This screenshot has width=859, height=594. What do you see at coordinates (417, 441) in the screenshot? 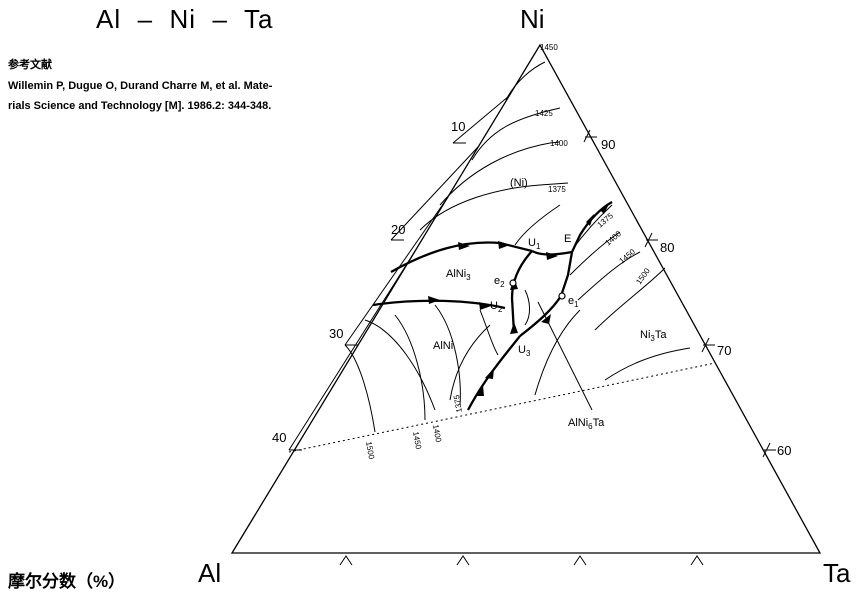
I see `isotherm-label-1450-alni: 1450` at bounding box center [417, 441].